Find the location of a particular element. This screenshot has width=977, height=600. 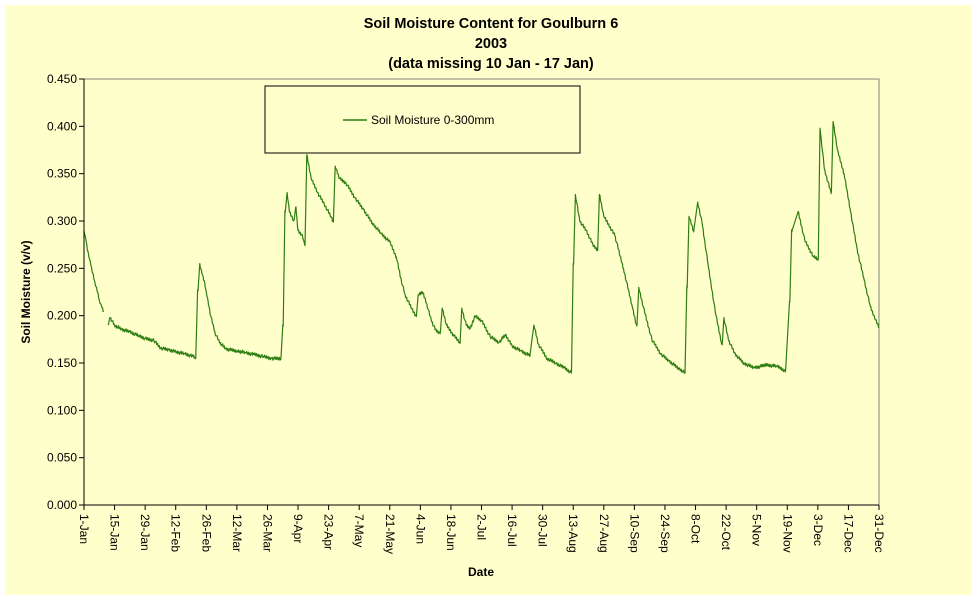

x-tick-label: 22-Oct is located at coordinates (726, 532).